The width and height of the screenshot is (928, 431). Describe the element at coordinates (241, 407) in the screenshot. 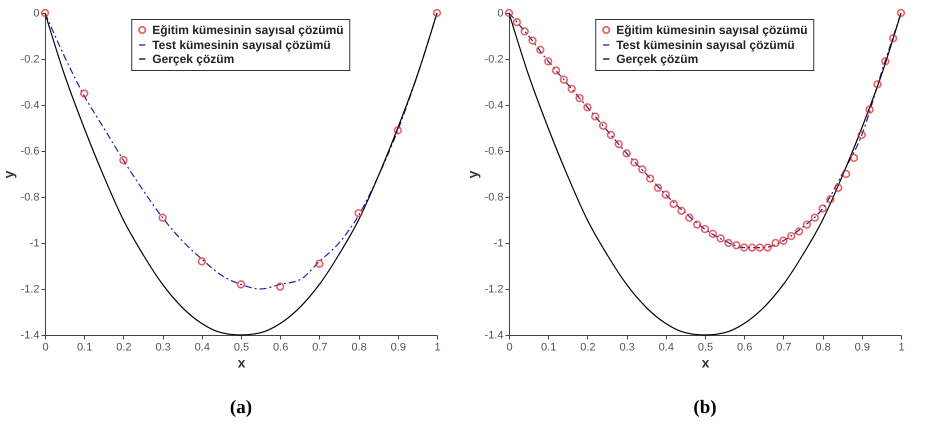

I see `text: (a)` at that location.